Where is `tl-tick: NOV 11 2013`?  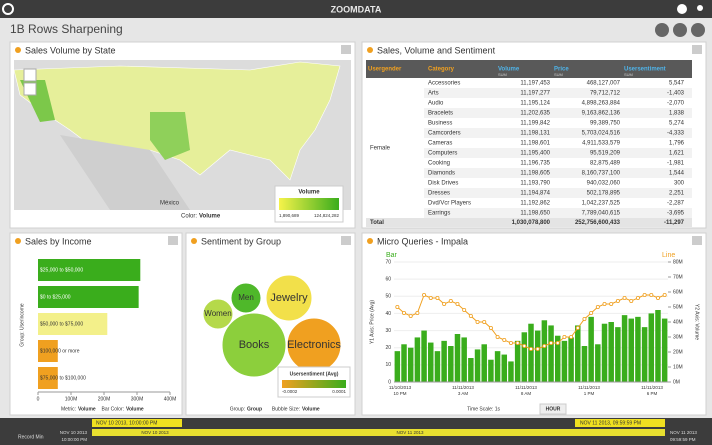 tl-tick: NOV 11 2013 is located at coordinates (683, 432).